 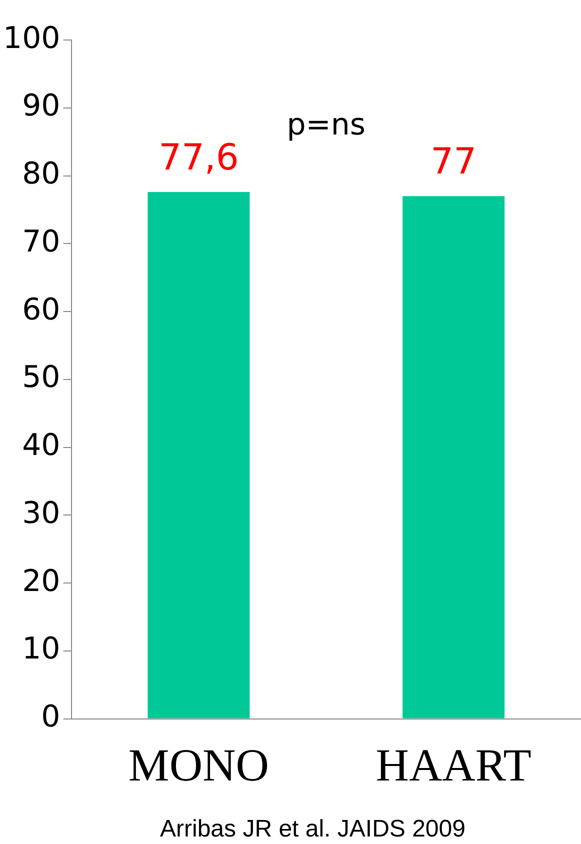 I want to click on y-tick-label: 30, so click(x=41, y=513).